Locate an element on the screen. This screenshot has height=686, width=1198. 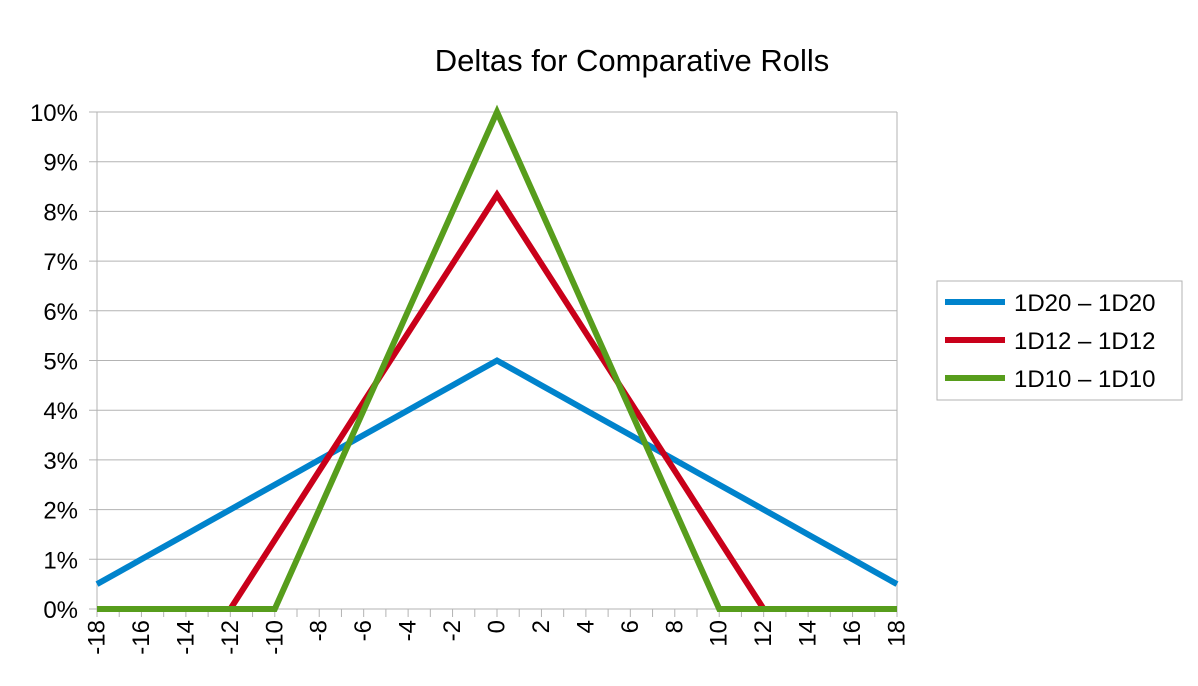
y-axis-tick-labels: 0% 1% 2% 3% 4% 5% 6% 7% 8% 9% 10% is located at coordinates (54, 362).